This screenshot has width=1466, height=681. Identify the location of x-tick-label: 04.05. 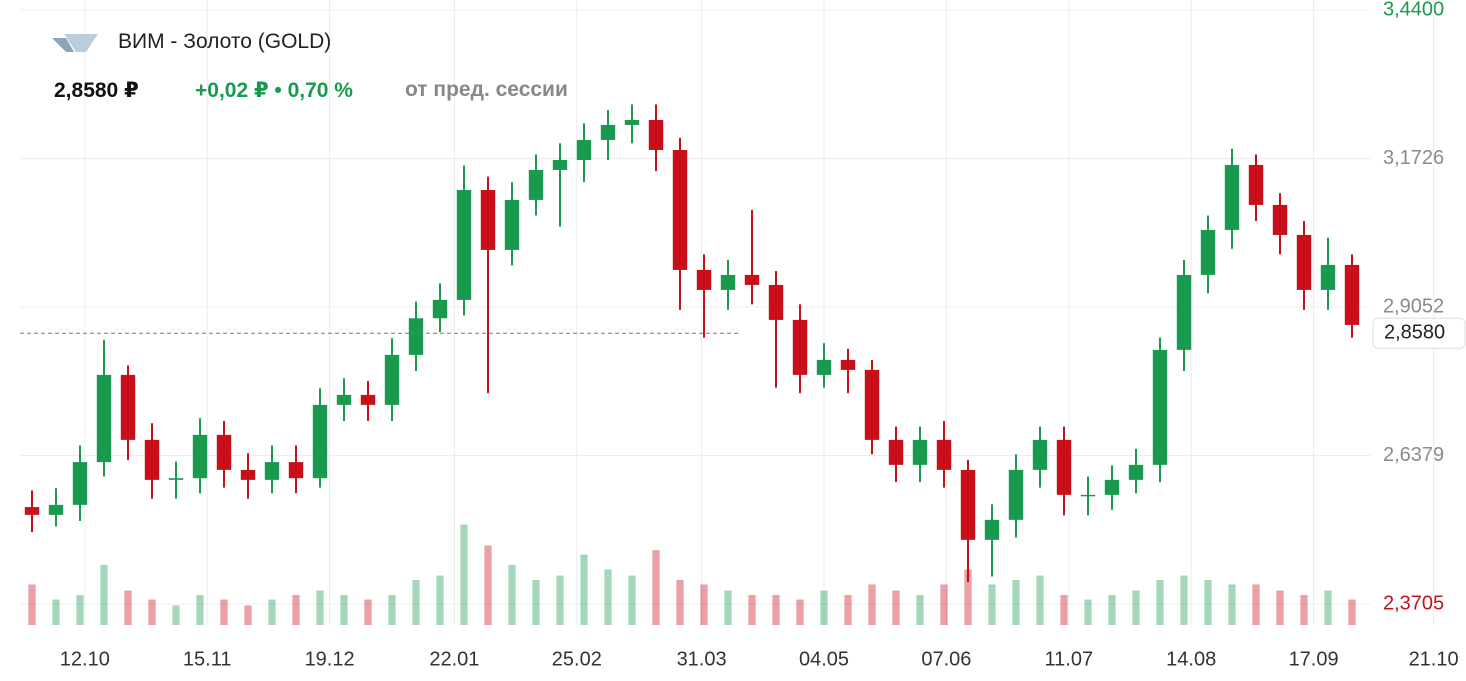
(824, 659).